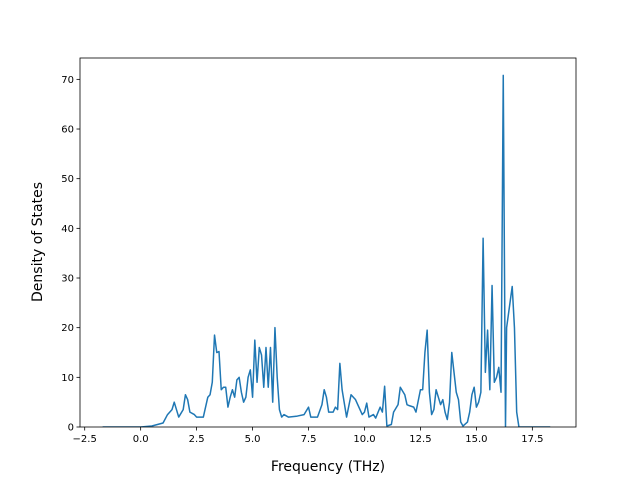 The width and height of the screenshot is (640, 480). What do you see at coordinates (67, 229) in the screenshot?
I see `y-tick-label: 40` at bounding box center [67, 229].